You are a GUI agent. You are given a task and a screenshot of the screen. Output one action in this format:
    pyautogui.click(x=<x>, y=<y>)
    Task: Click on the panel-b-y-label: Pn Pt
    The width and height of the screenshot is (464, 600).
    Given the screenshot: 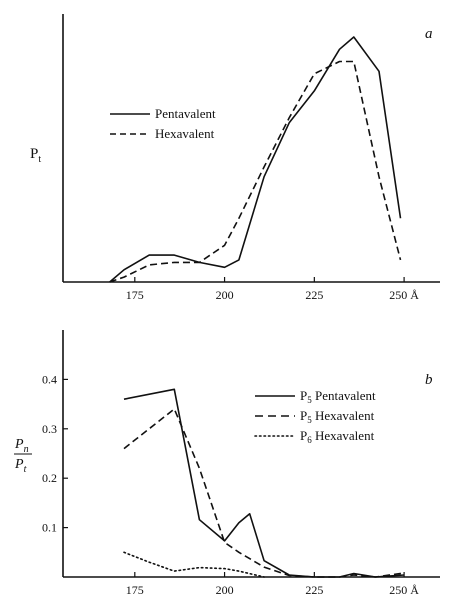 What is the action you would take?
    pyautogui.click(x=23, y=456)
    